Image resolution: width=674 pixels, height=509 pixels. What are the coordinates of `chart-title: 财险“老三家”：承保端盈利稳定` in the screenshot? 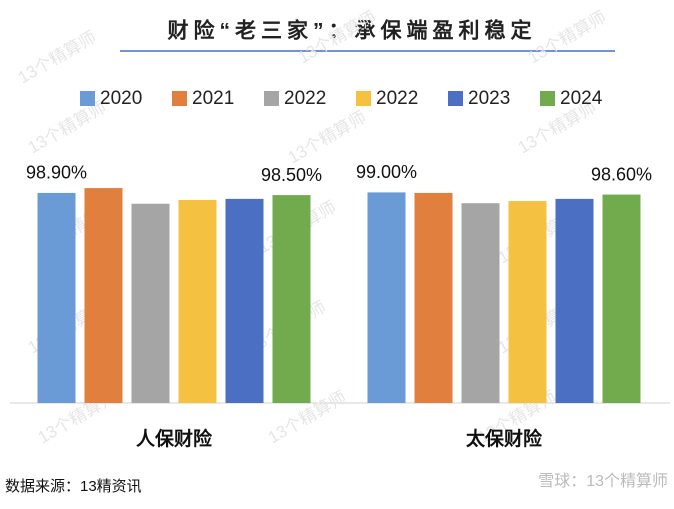 It's located at (352, 31).